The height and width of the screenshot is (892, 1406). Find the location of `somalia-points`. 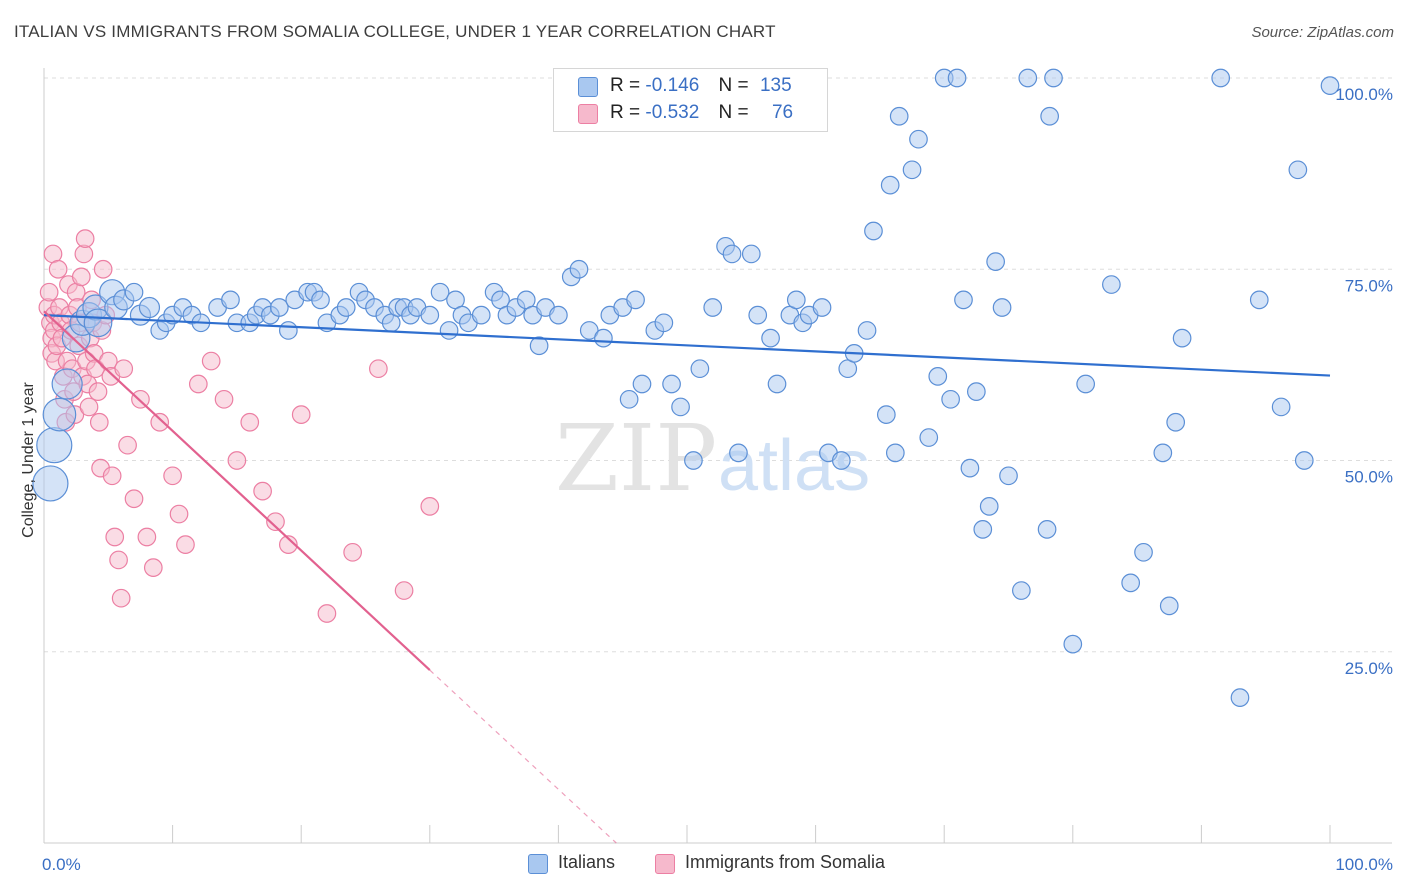

somalia-points is located at coordinates (239, 426).